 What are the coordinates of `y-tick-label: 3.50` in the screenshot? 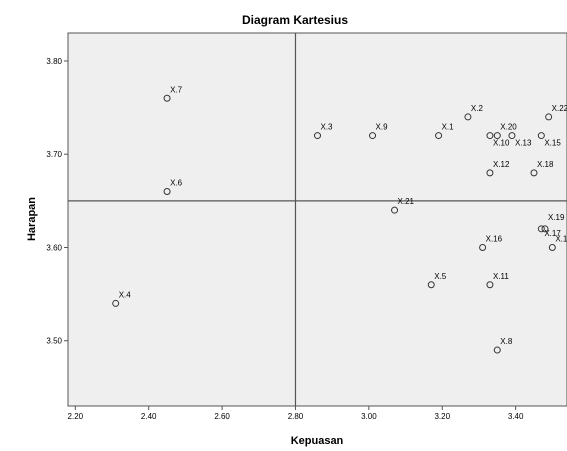 It's located at (54, 341).